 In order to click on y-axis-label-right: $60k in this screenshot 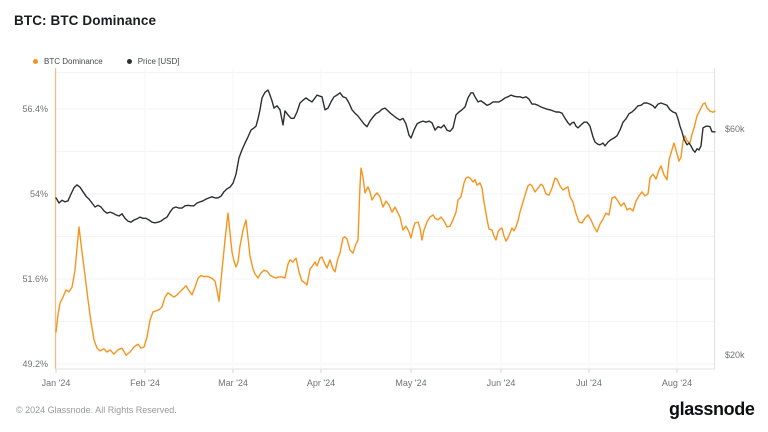, I will do `click(735, 129)`.